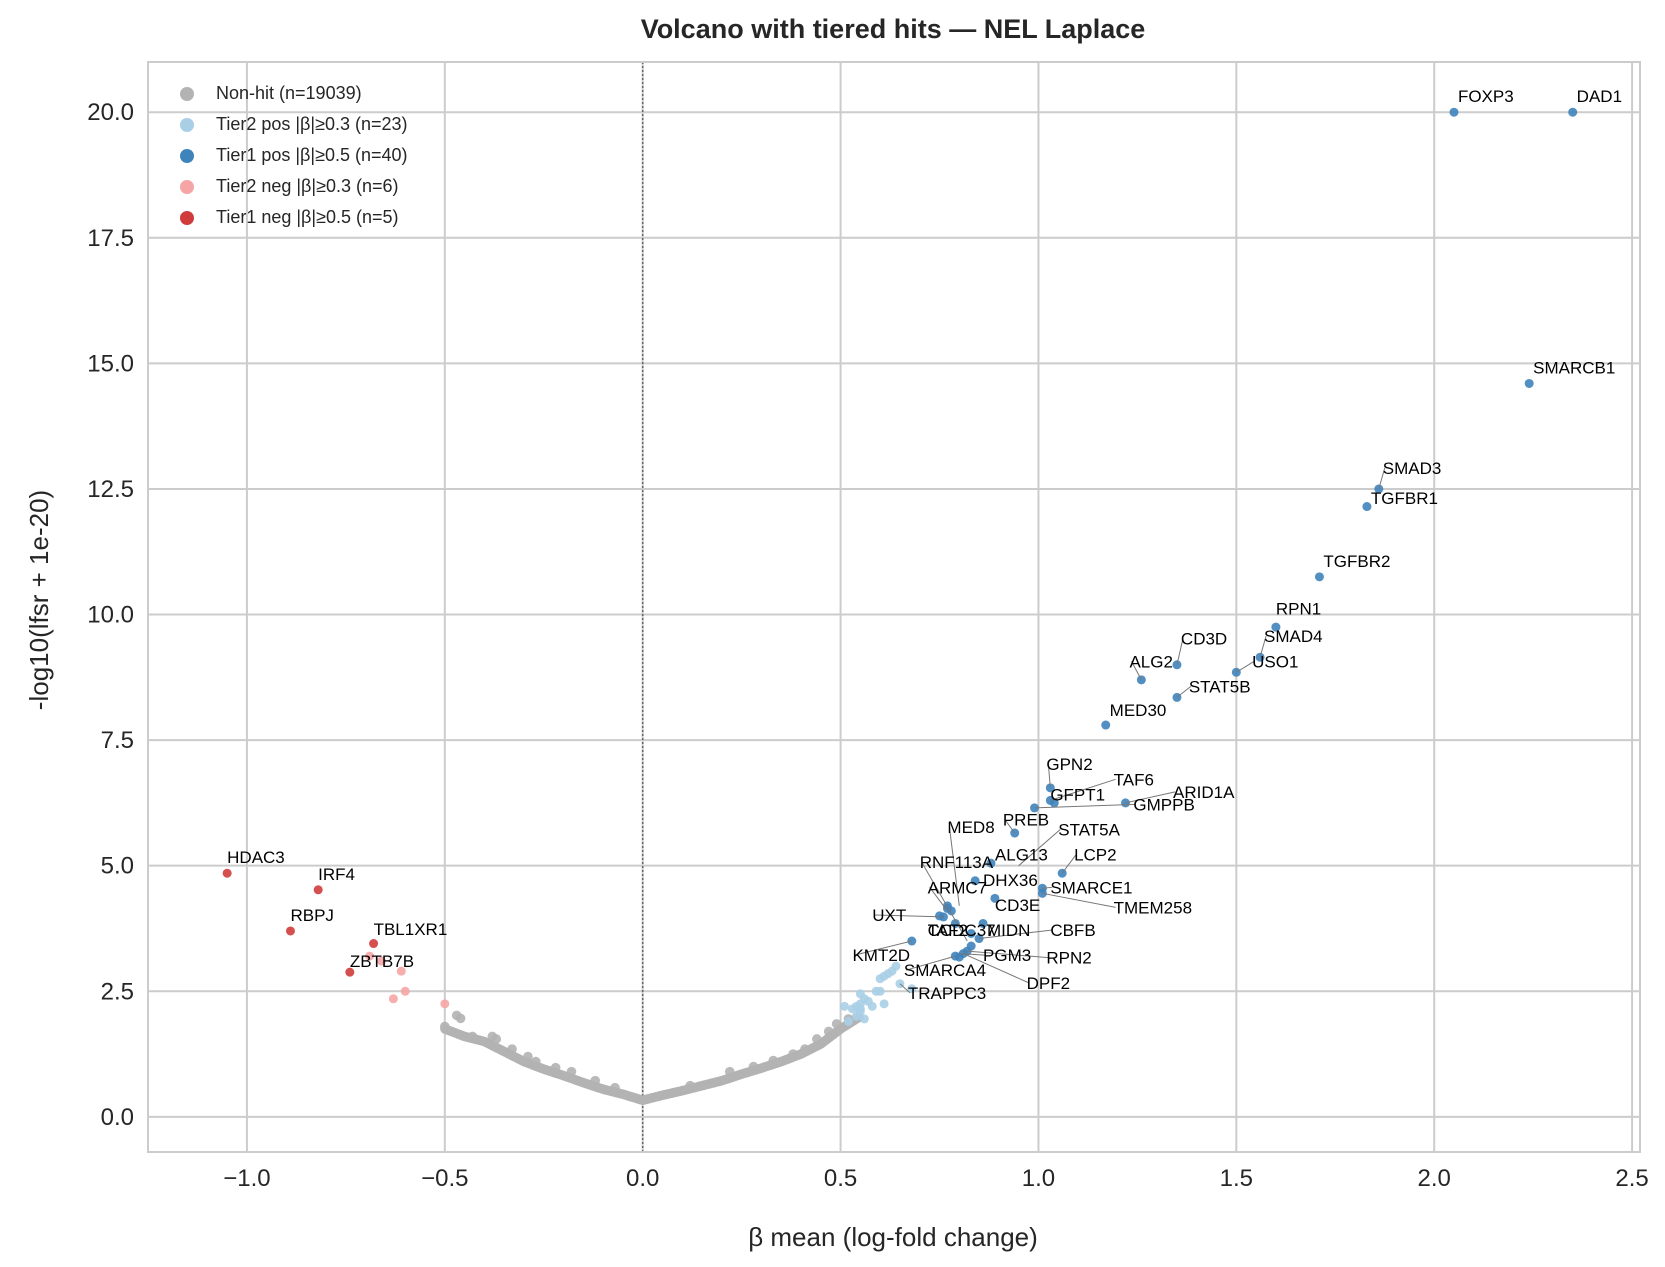 The image size is (1665, 1267). I want to click on gene-label: RPN2, so click(1068, 958).